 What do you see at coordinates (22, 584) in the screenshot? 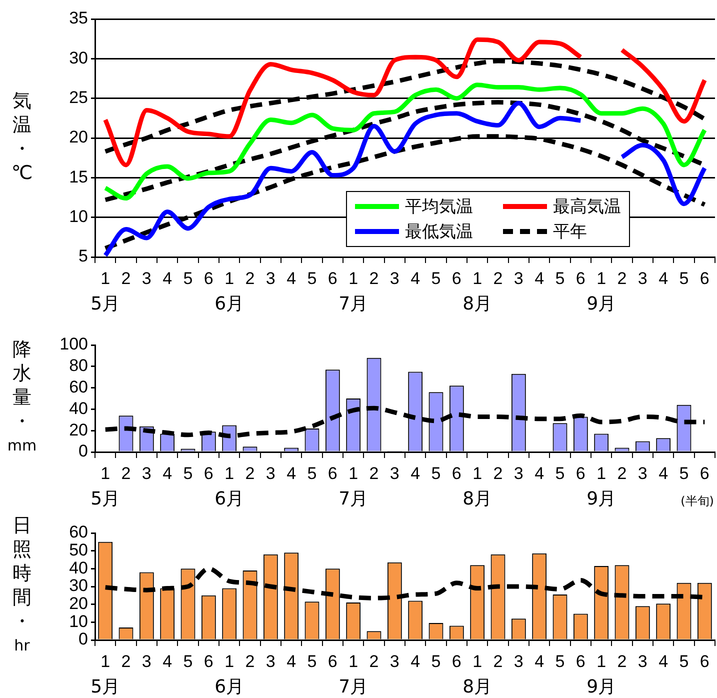
I see `y-axis-title: 日照時間・hr` at bounding box center [22, 584].